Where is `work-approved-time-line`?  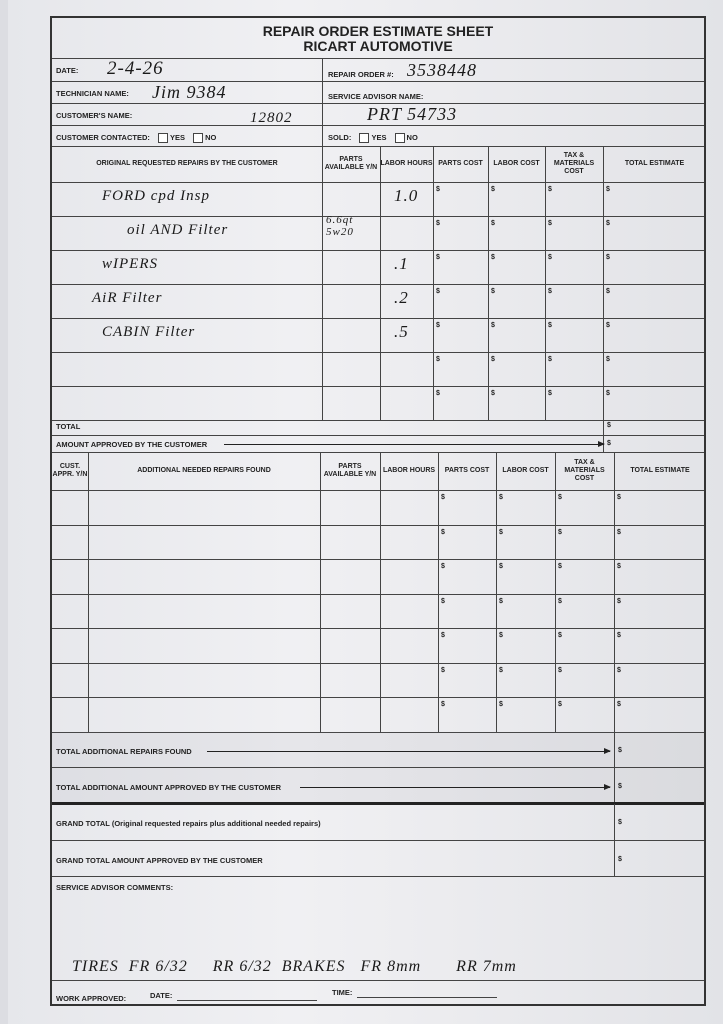 work-approved-time-line is located at coordinates (427, 997).